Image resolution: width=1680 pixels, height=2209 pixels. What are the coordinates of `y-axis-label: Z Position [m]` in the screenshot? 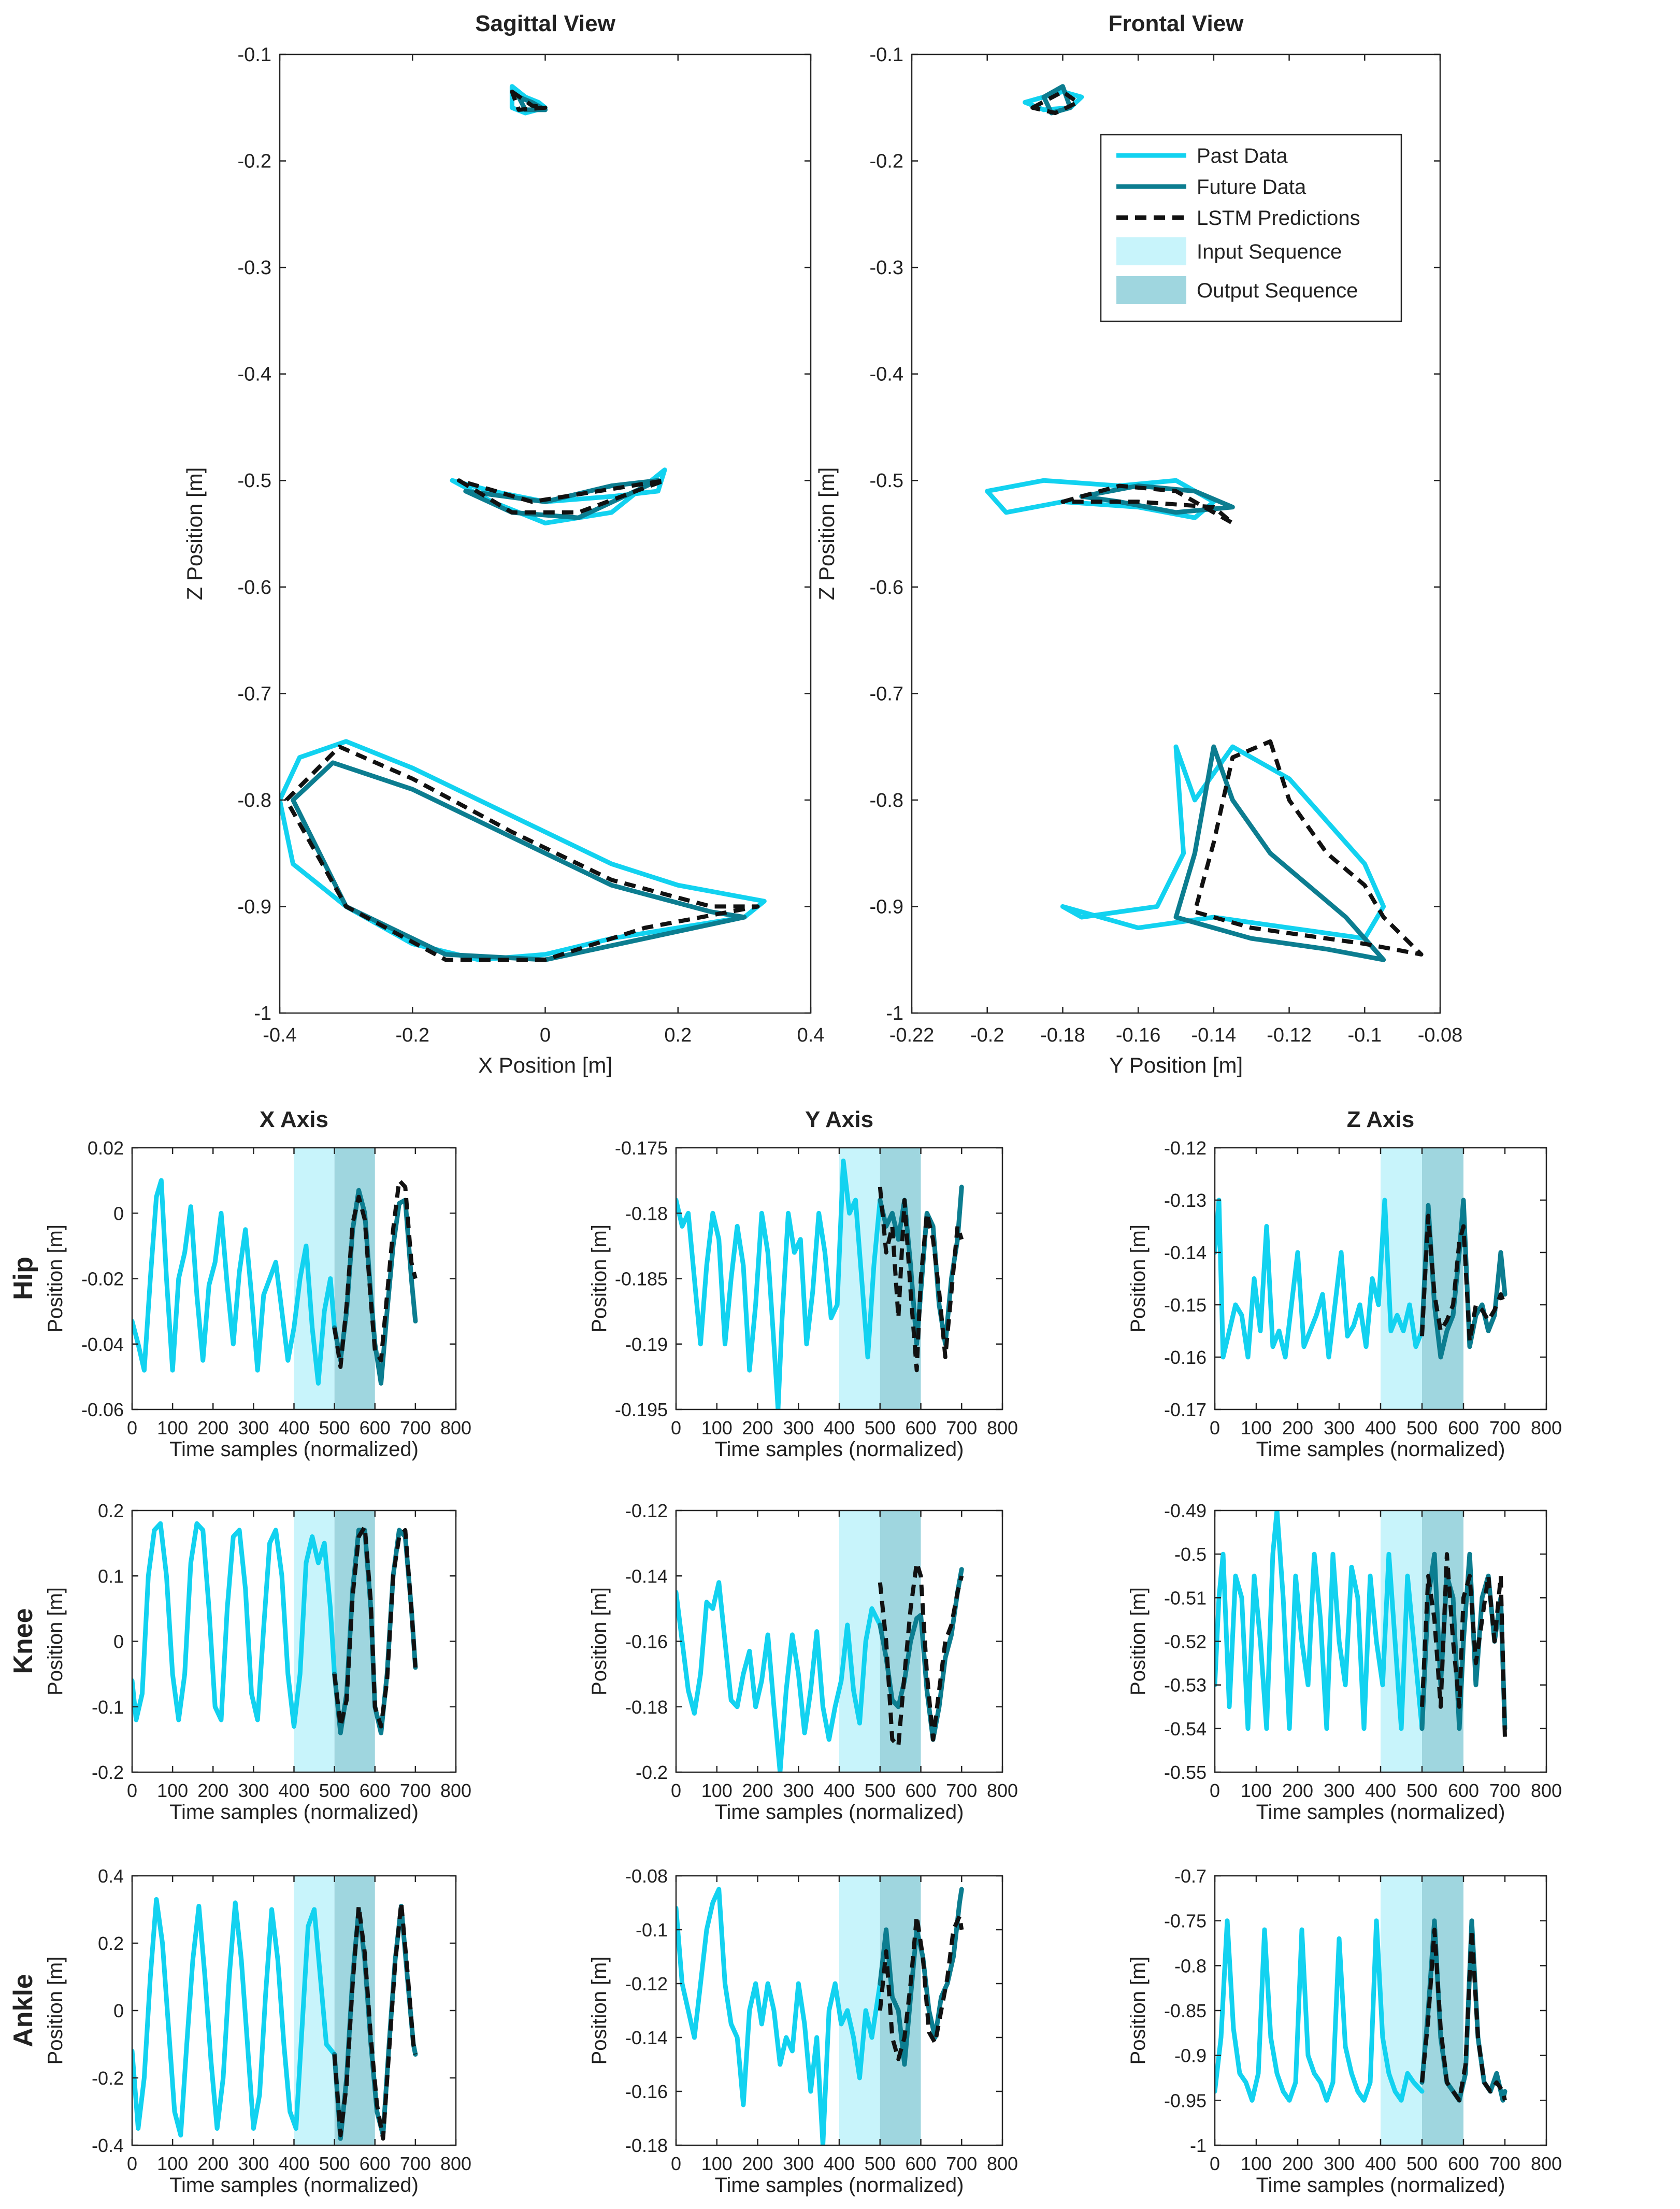 It's located at (194, 534).